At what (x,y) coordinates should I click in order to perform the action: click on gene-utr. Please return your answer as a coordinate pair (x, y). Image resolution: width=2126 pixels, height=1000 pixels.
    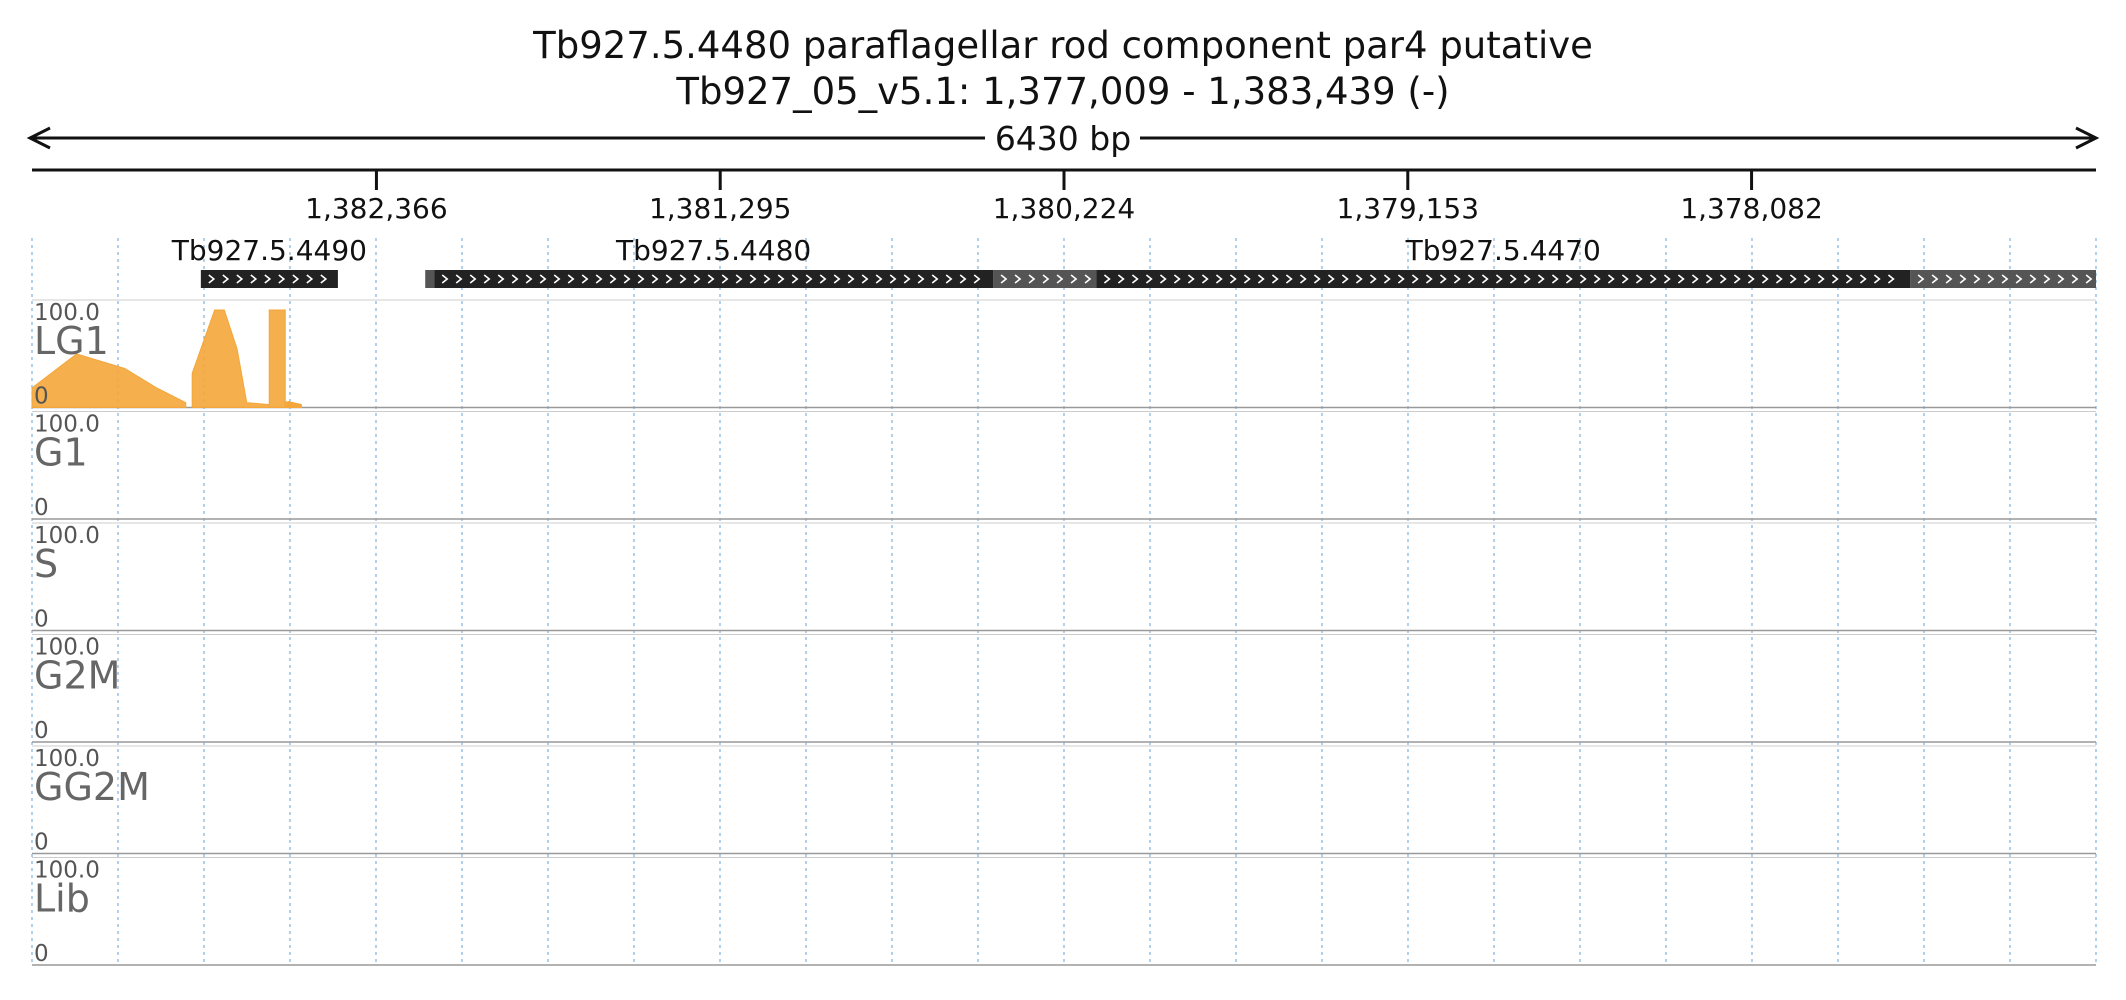
    Looking at the image, I should click on (430, 279).